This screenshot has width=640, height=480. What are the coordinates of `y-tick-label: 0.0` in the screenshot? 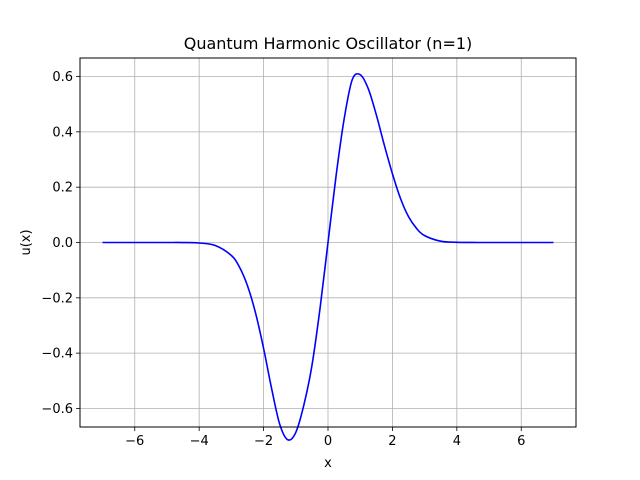 It's located at (62, 243).